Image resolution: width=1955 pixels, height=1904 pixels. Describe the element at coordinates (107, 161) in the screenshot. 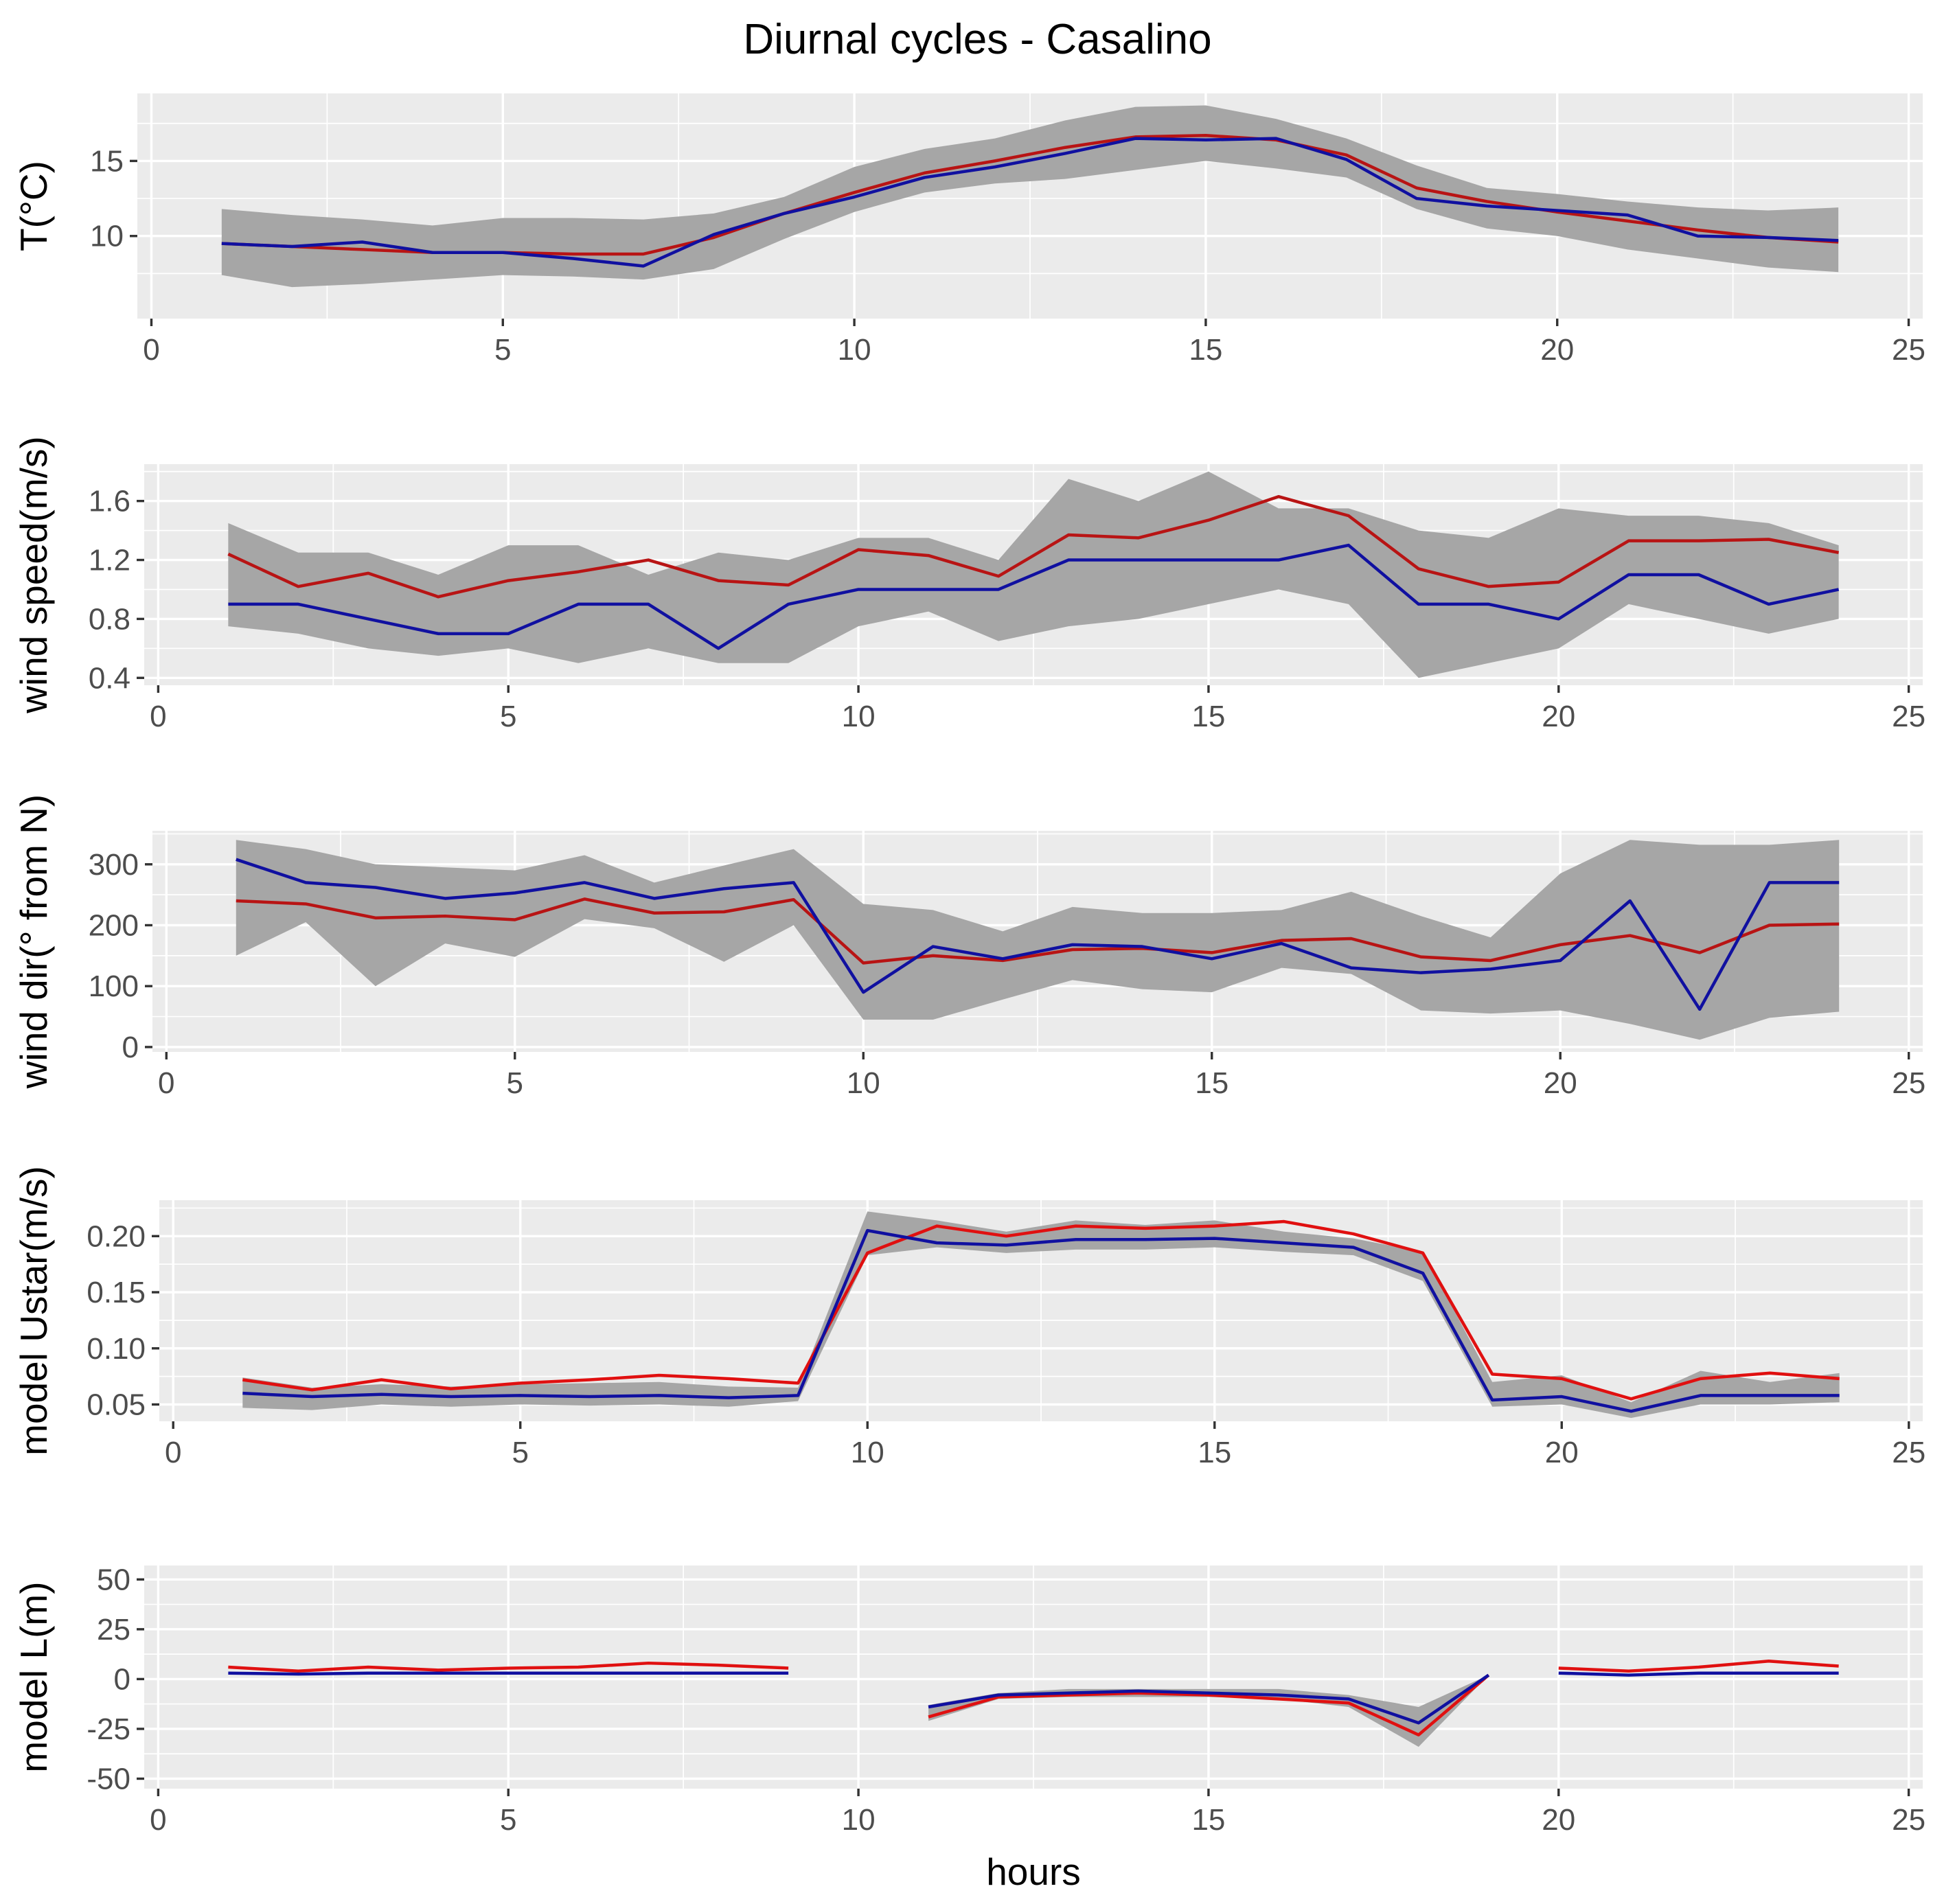

I see `y-tick-label: 15` at that location.